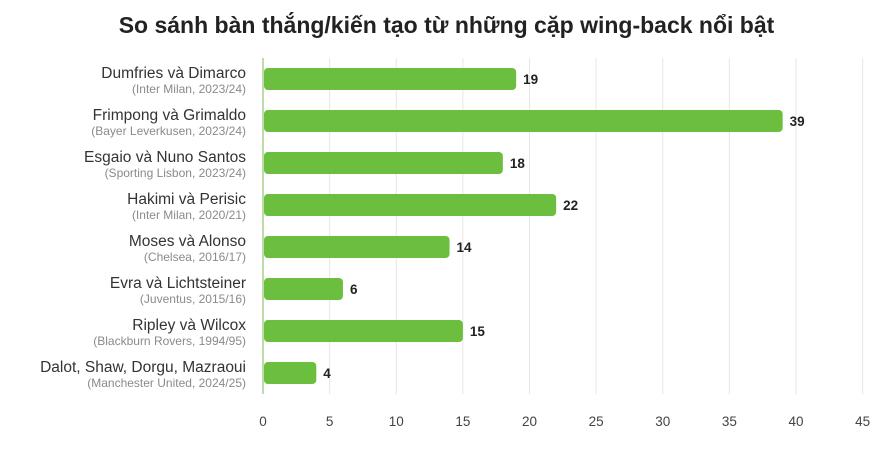 This screenshot has width=893, height=457. I want to click on x-tick-label: 25, so click(596, 421).